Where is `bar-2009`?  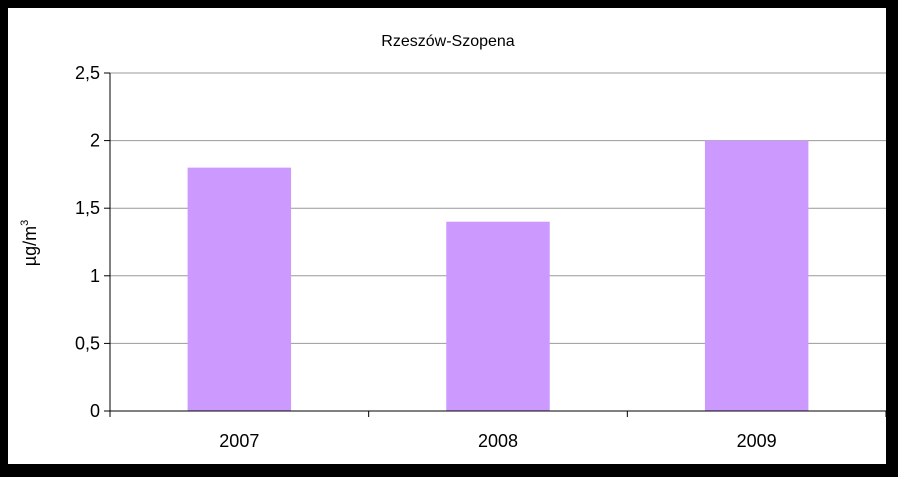
bar-2009 is located at coordinates (756, 275).